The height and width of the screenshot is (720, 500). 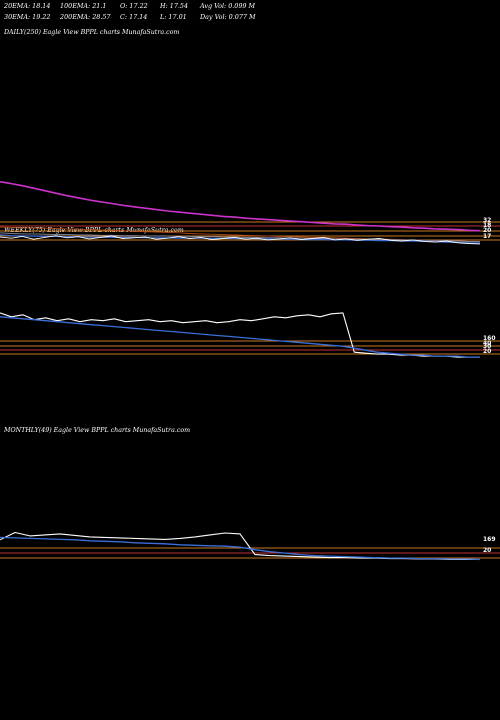 I want to click on daily-right-label-2: 20, so click(x=487, y=230).